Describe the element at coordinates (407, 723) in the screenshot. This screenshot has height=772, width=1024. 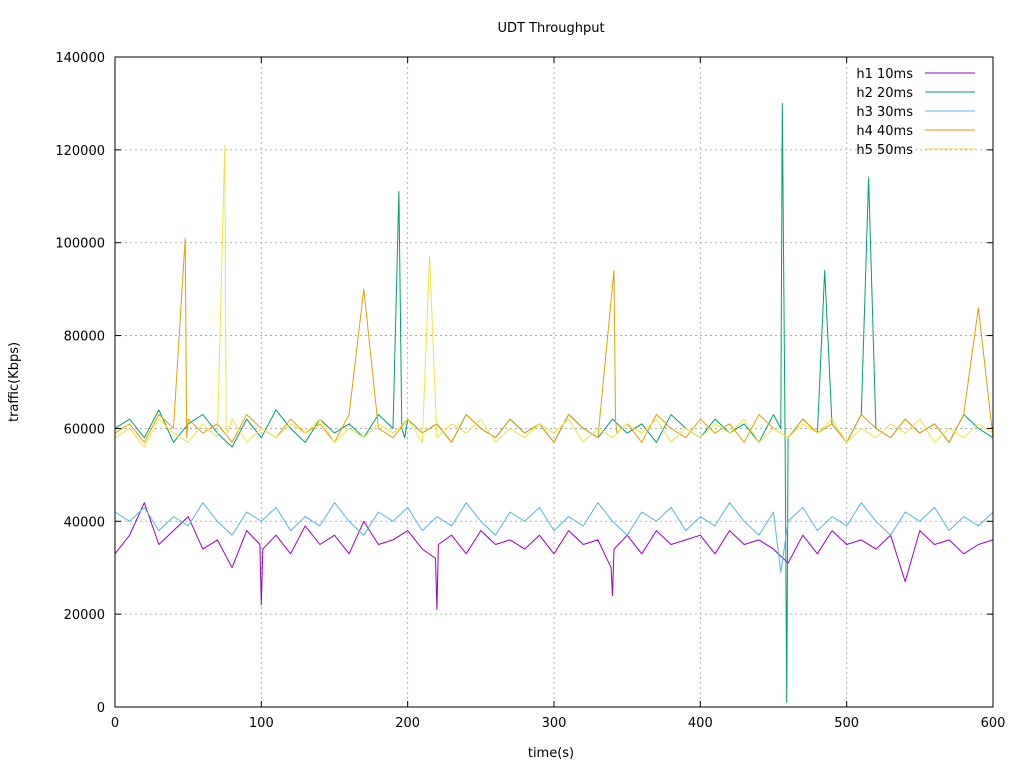
I see `x-tick-label: 200` at that location.